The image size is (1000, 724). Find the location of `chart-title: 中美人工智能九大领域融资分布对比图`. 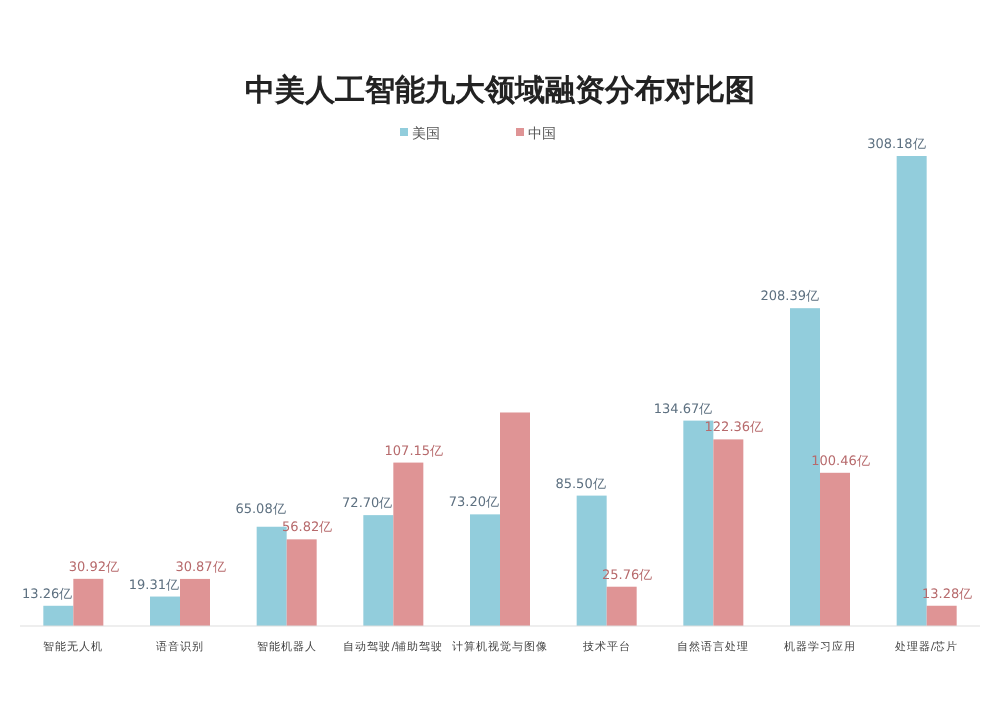

chart-title: 中美人工智能九大领域融资分布对比图 is located at coordinates (500, 90).